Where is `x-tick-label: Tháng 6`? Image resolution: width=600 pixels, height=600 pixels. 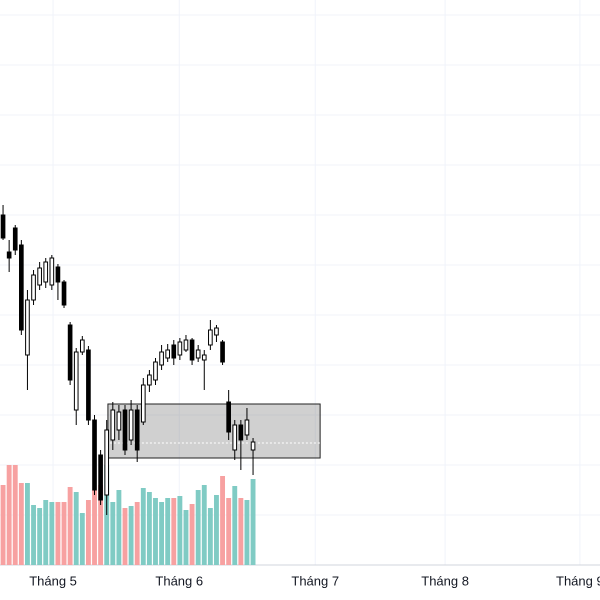
x-tick-label: Tháng 6 is located at coordinates (179, 580).